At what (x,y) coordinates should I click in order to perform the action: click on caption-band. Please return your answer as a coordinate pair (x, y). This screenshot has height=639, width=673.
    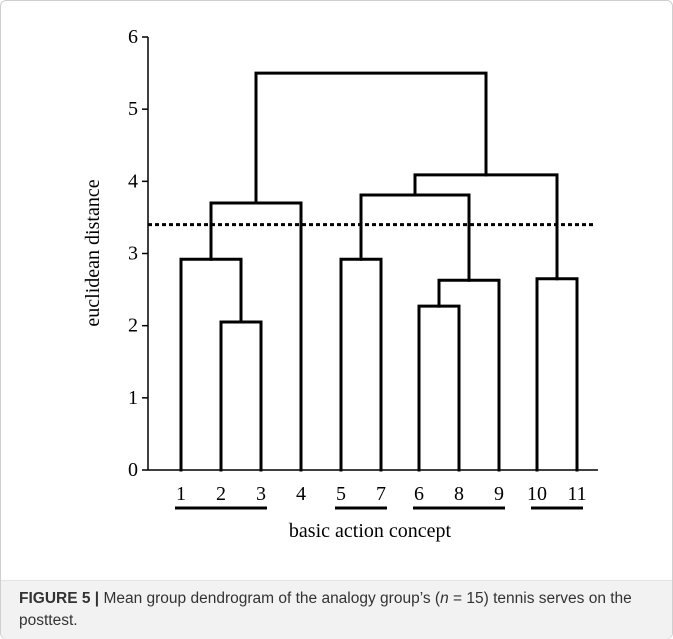
    Looking at the image, I should click on (336, 609).